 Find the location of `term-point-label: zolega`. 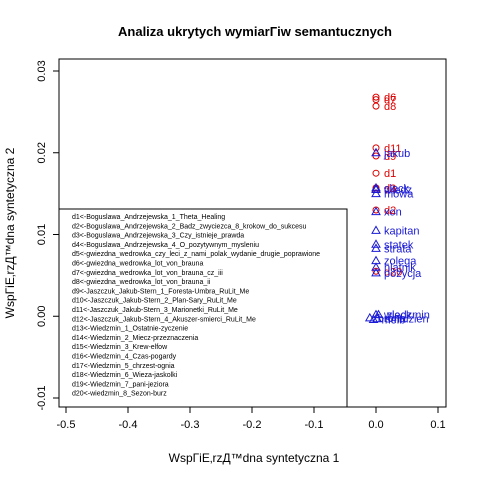

term-point-label: zolega is located at coordinates (400, 262).